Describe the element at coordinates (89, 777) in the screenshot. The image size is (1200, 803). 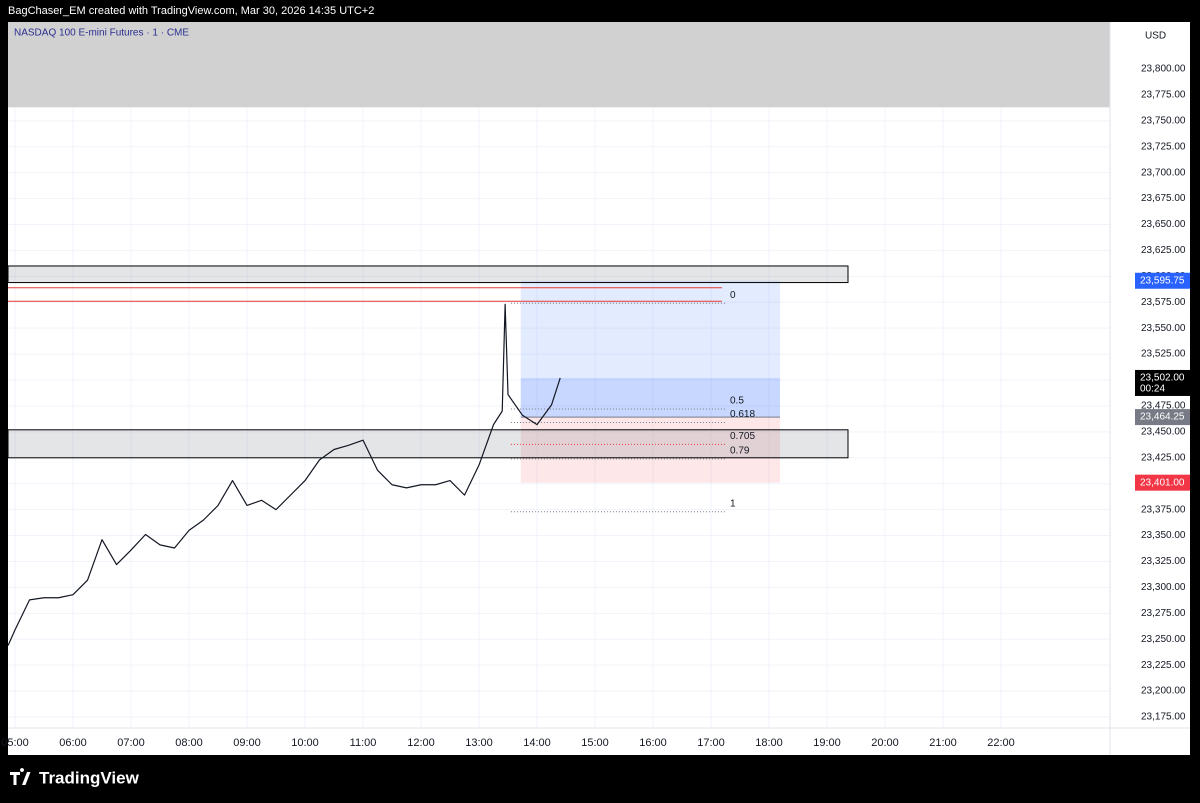
I see `brand: TradingView` at that location.